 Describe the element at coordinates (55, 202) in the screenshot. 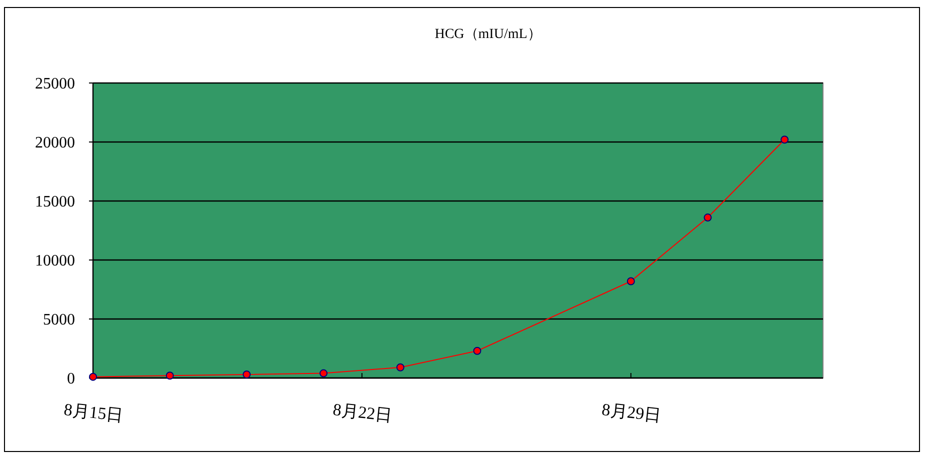

I see `y-tick-label: 15000` at that location.